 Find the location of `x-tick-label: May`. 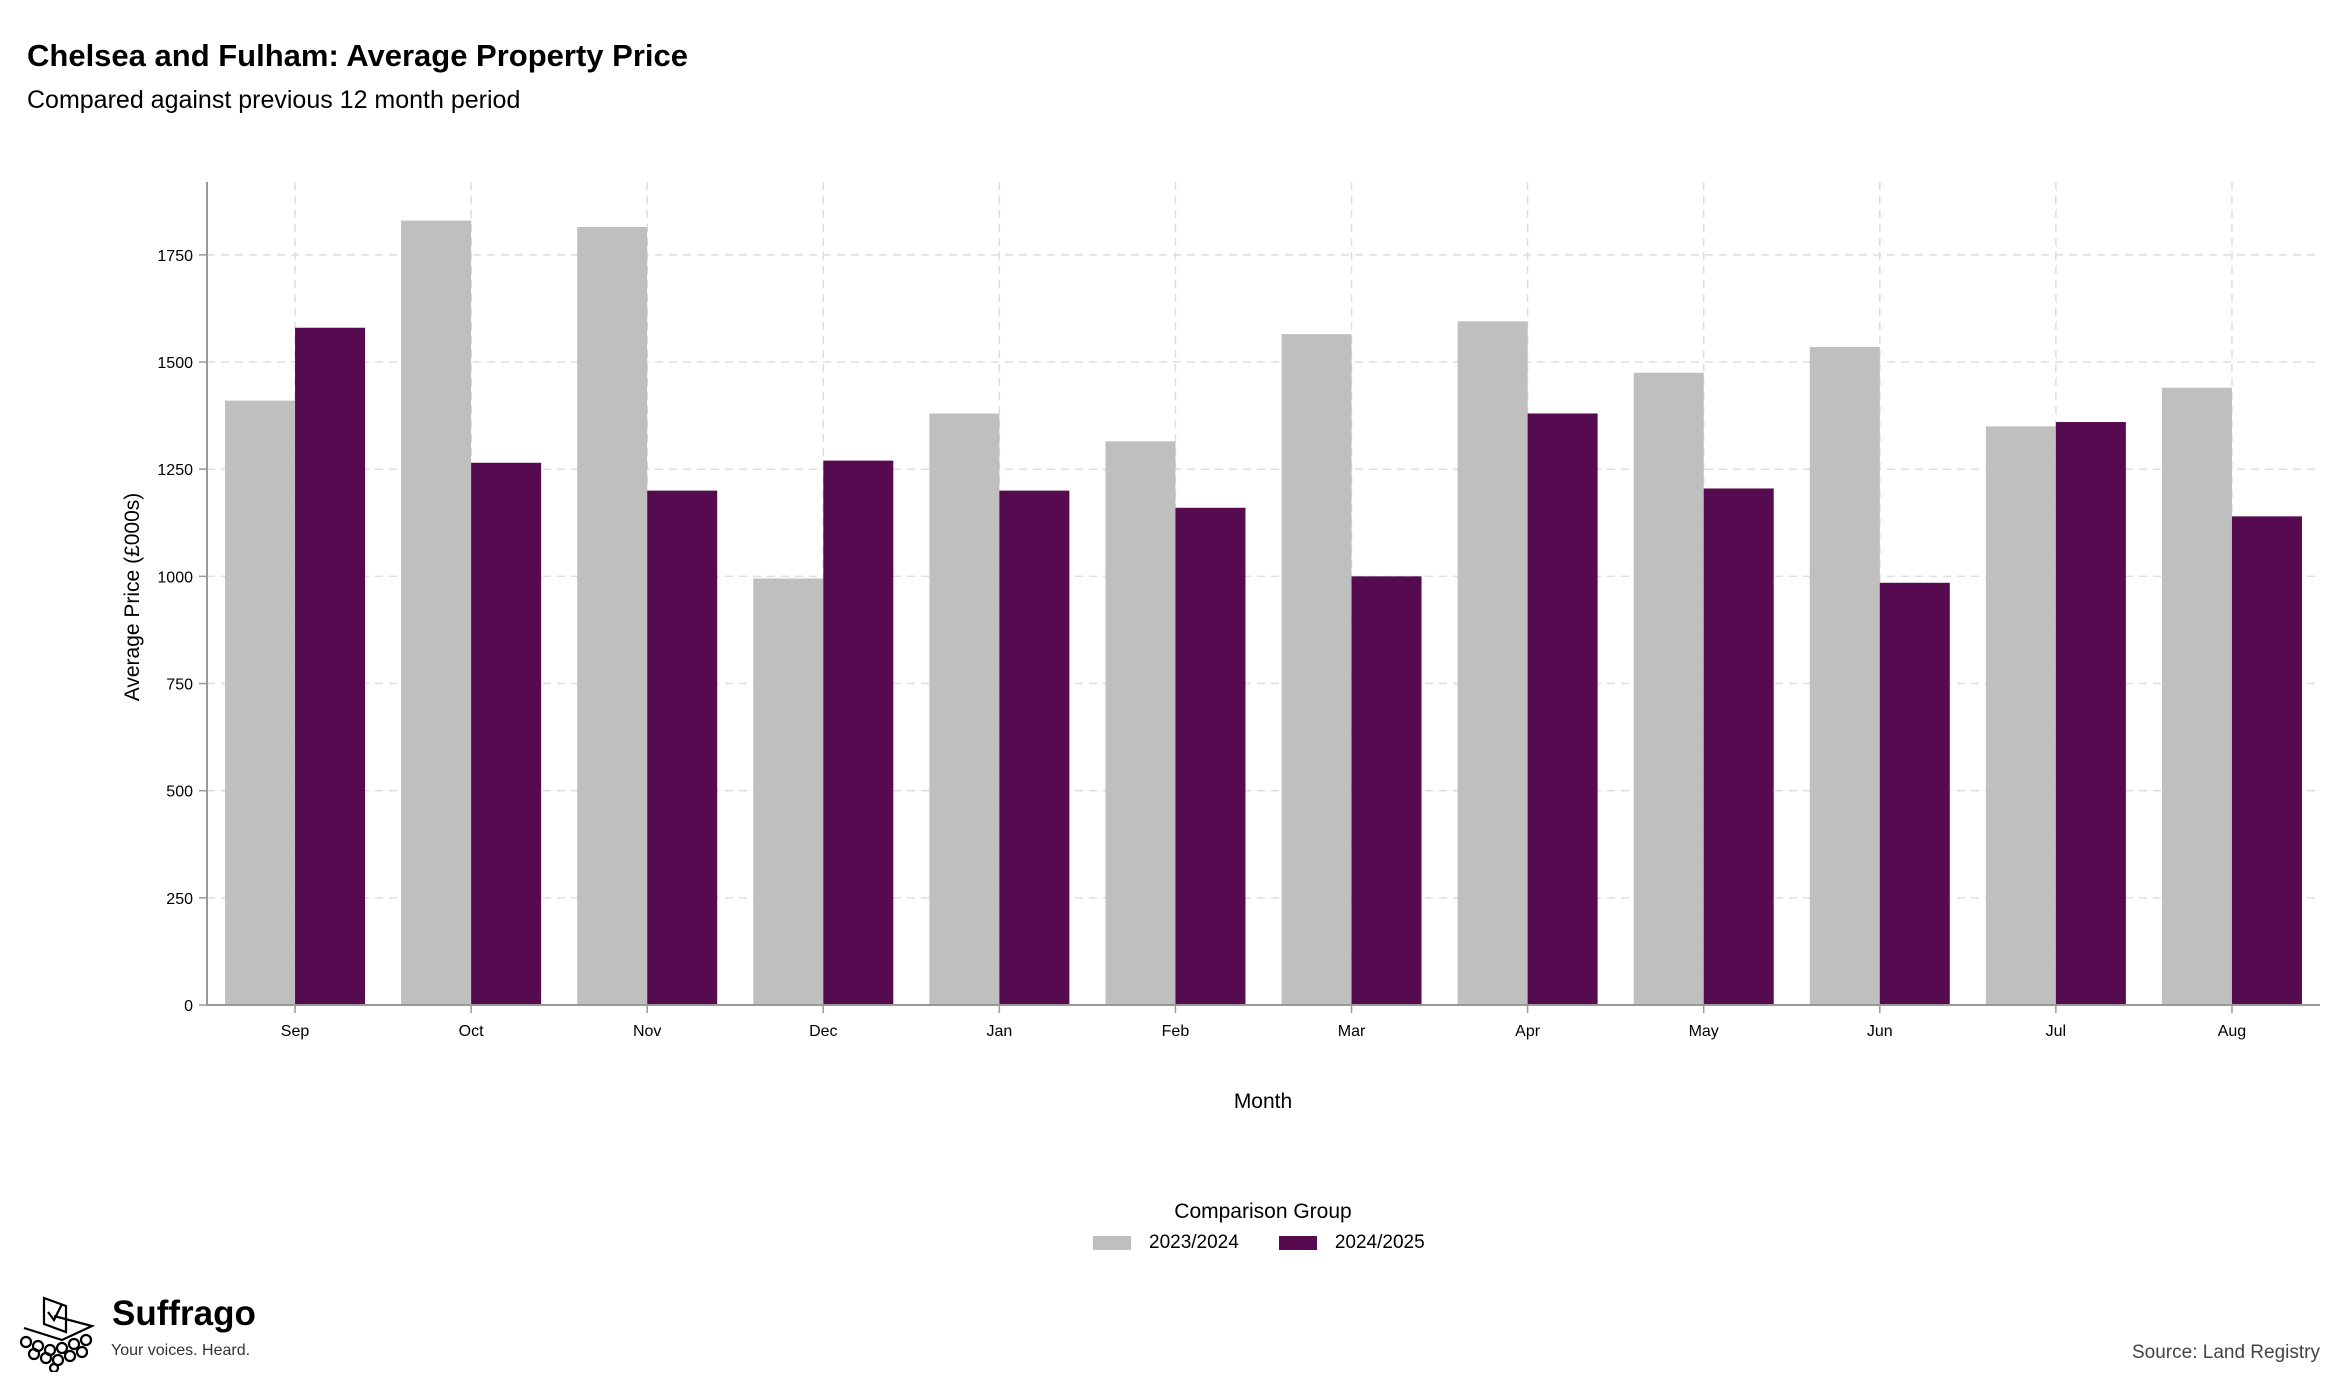

x-tick-label: May is located at coordinates (1704, 1031).